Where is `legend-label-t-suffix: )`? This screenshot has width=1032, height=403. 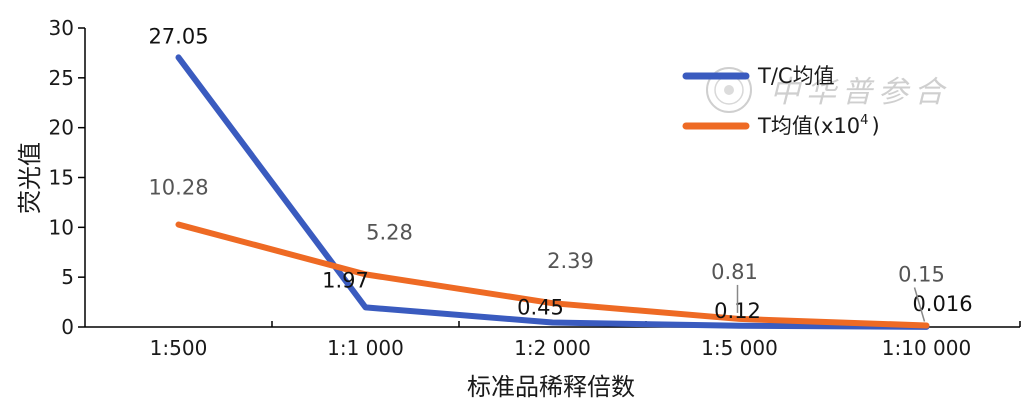
legend-label-t-suffix: ) is located at coordinates (875, 126).